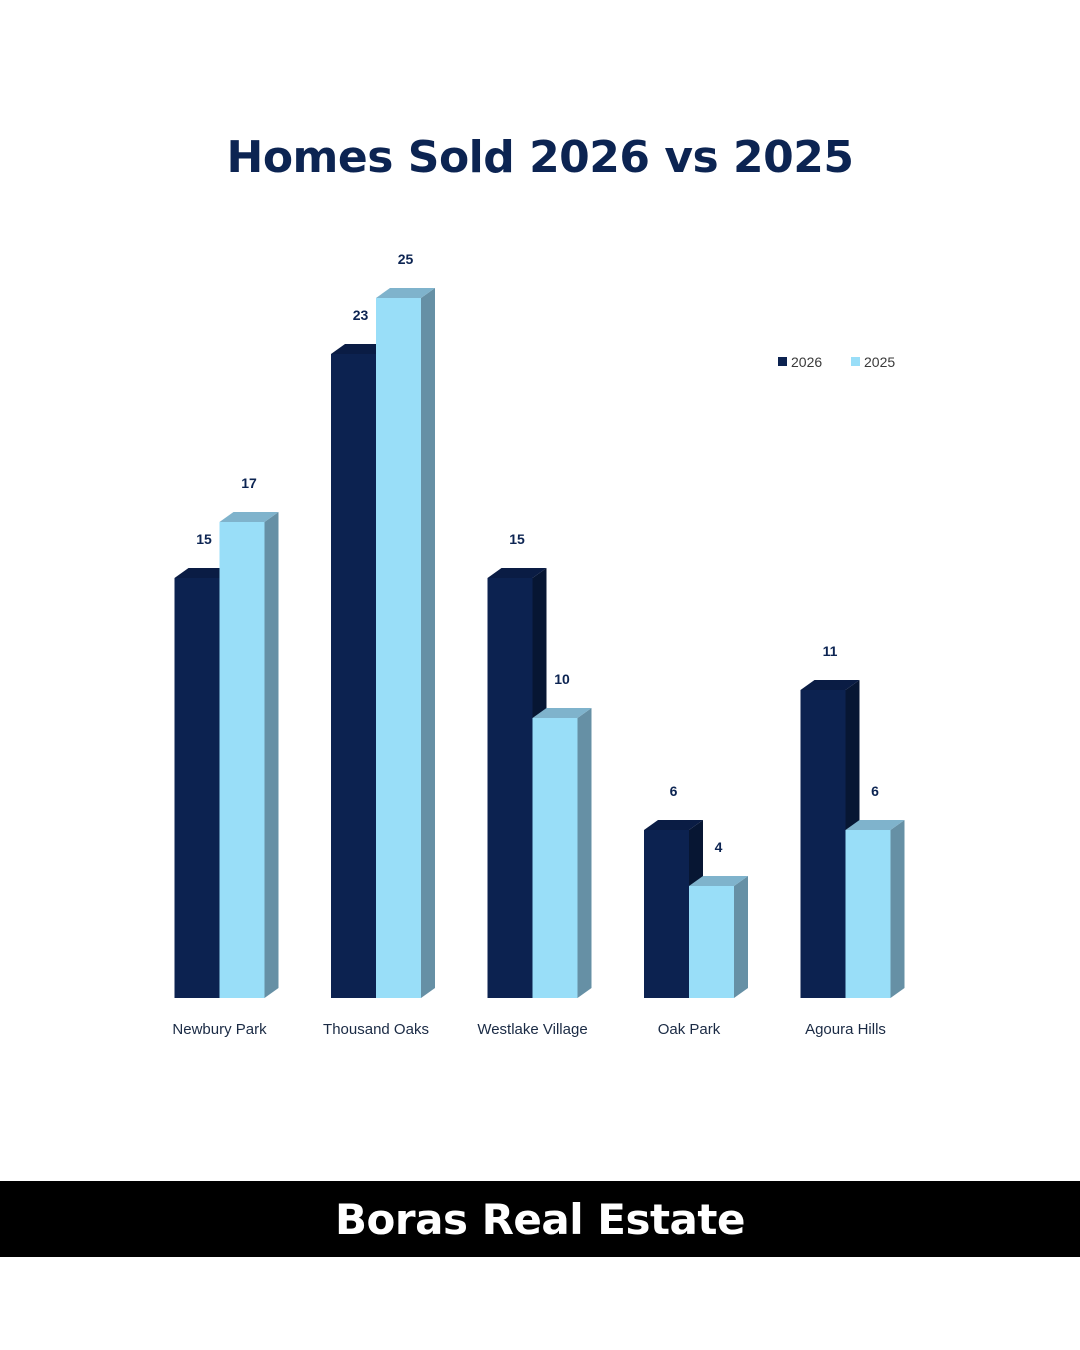  I want to click on legend-label: 2025, so click(879, 362).